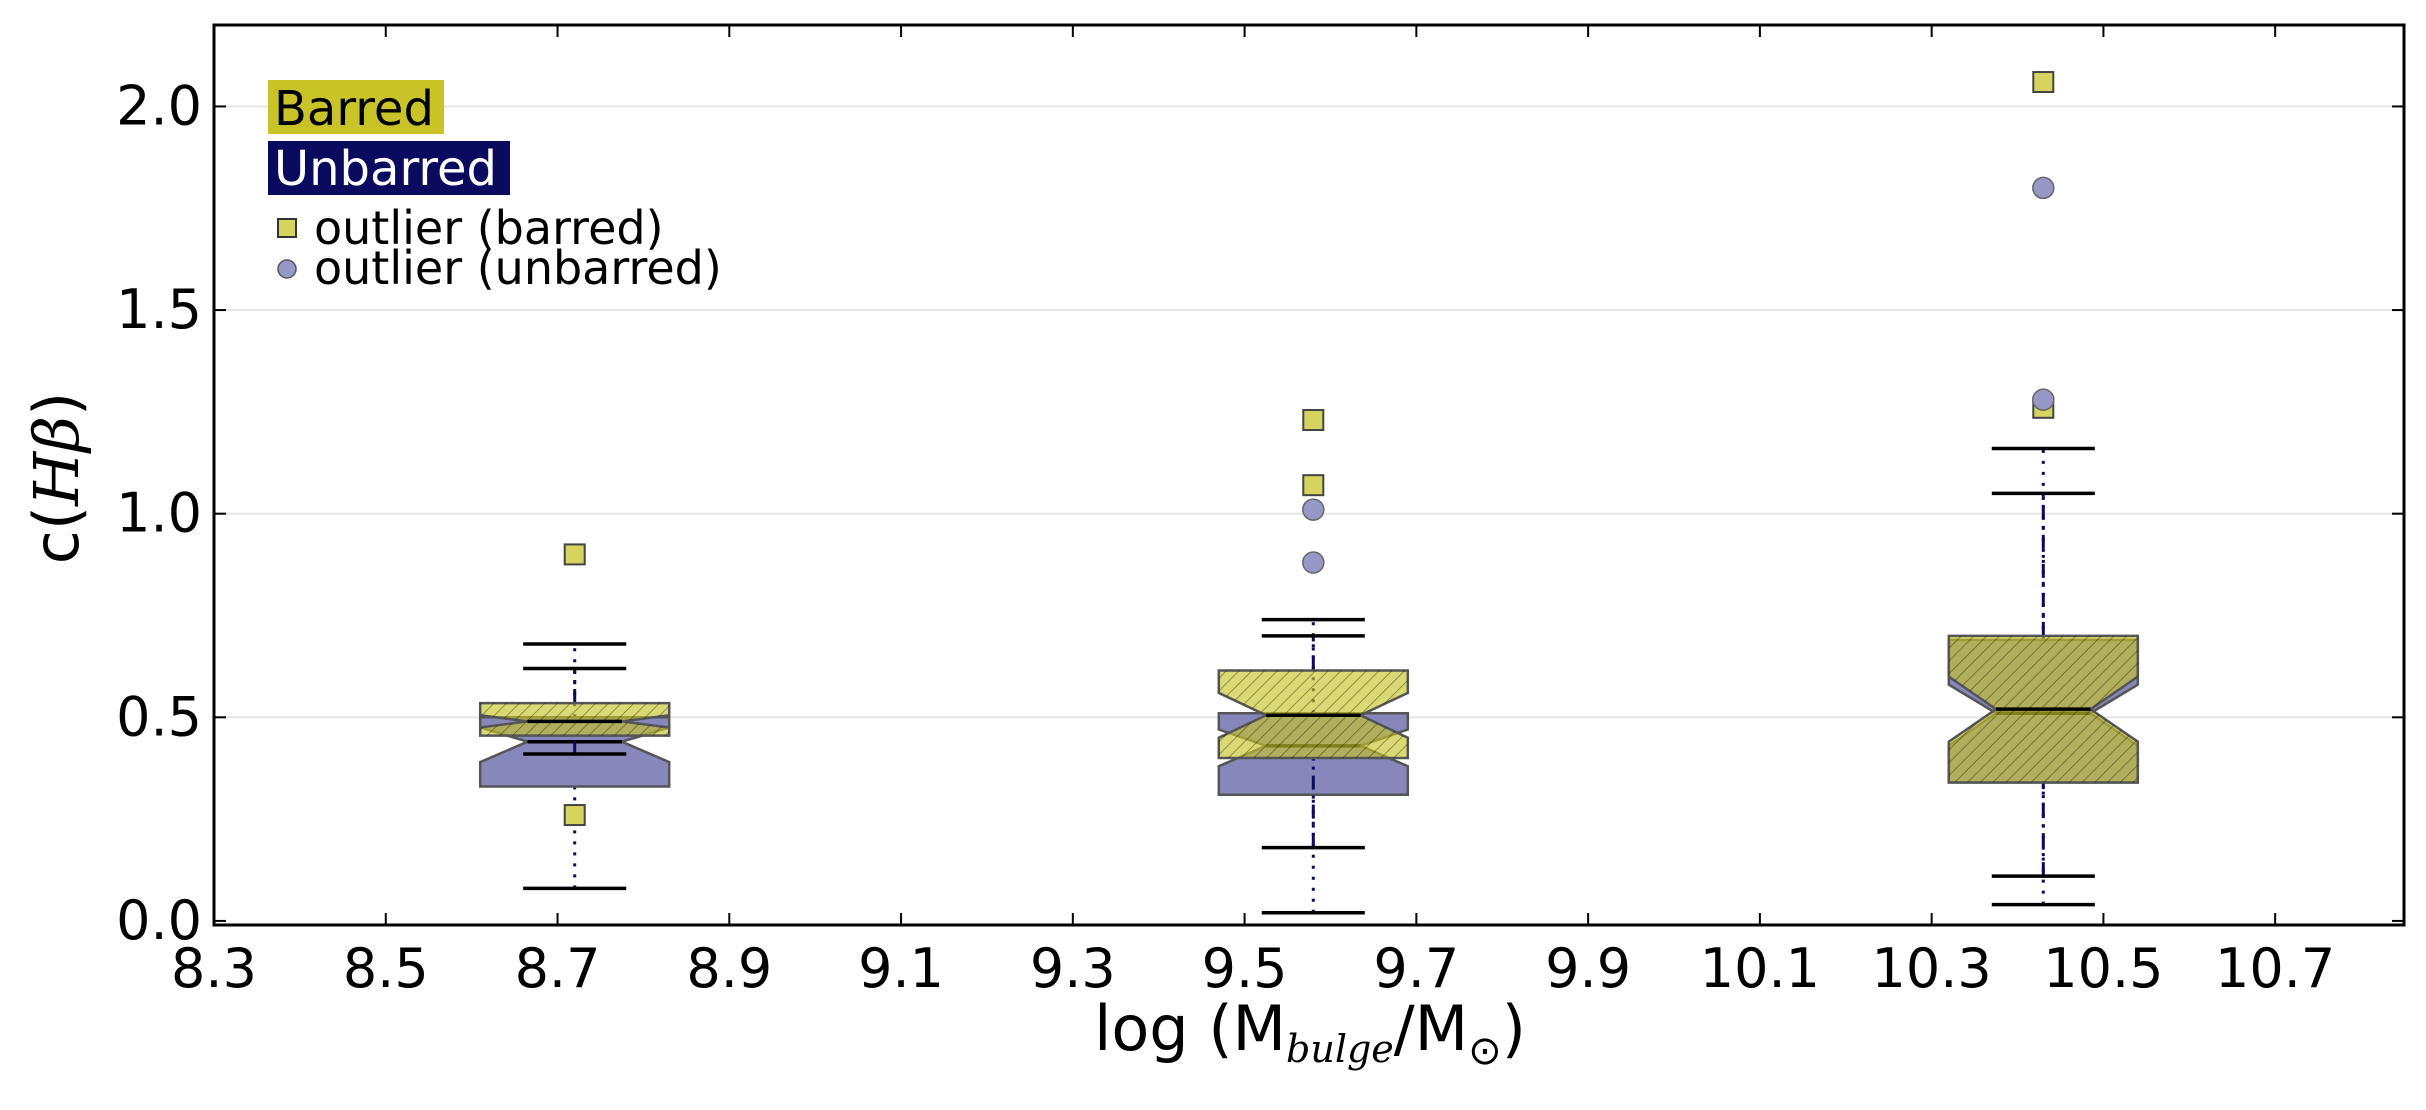  What do you see at coordinates (2103, 968) in the screenshot?
I see `x-tick-label: 10.5` at bounding box center [2103, 968].